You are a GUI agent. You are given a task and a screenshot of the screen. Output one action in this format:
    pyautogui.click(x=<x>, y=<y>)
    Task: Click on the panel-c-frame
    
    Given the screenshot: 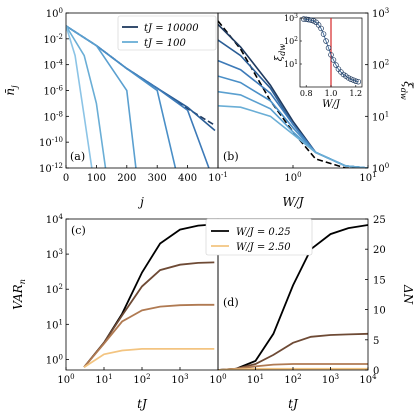 What is the action you would take?
    pyautogui.click(x=142, y=294)
    